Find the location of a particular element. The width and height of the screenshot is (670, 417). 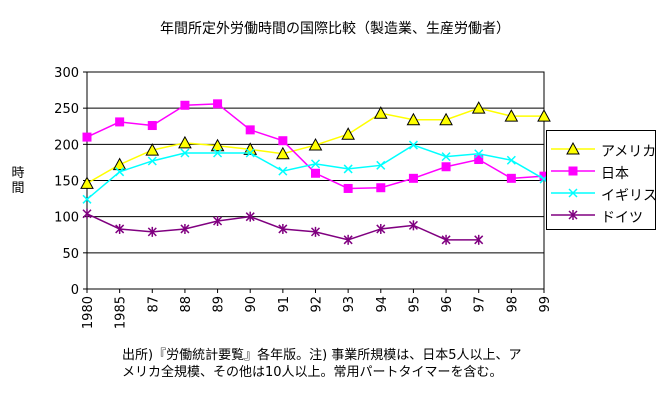

x-tick-label: 90 is located at coordinates (251, 304).